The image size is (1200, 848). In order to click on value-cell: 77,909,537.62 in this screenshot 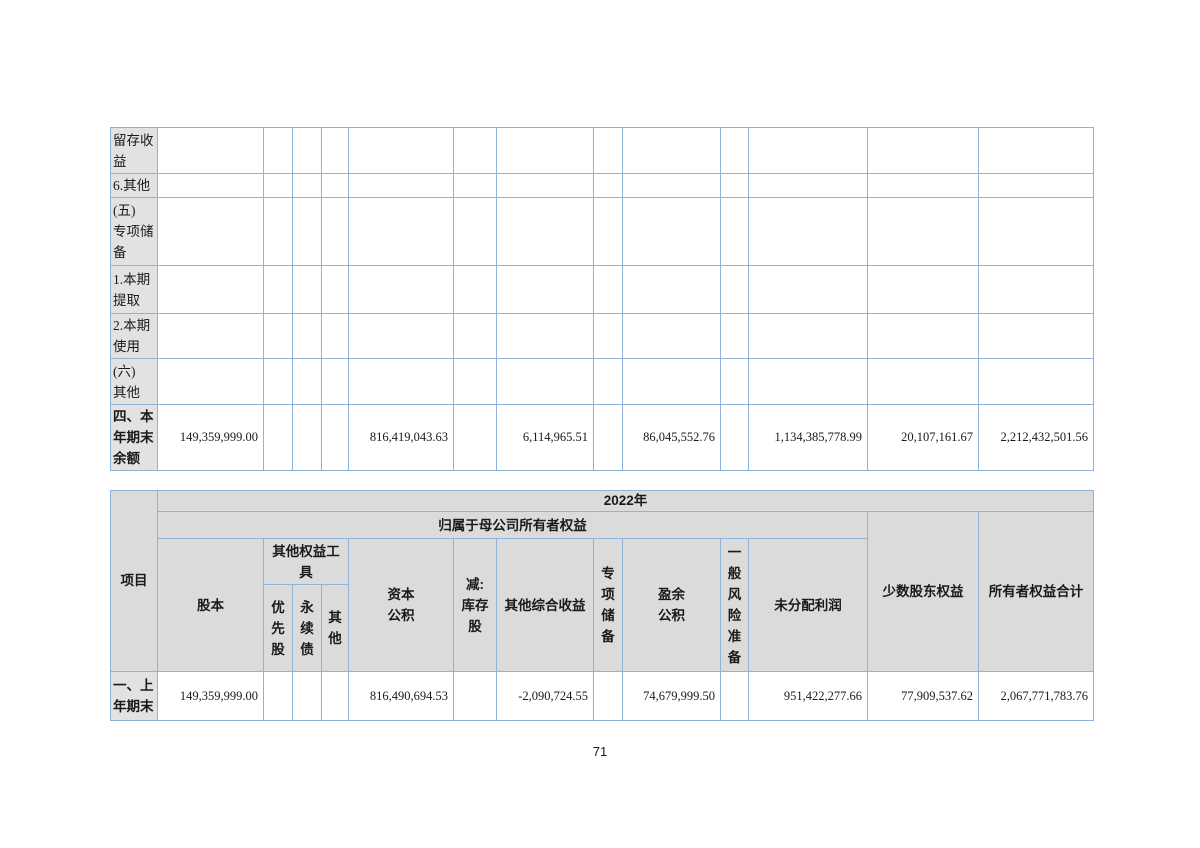, I will do `click(923, 696)`.